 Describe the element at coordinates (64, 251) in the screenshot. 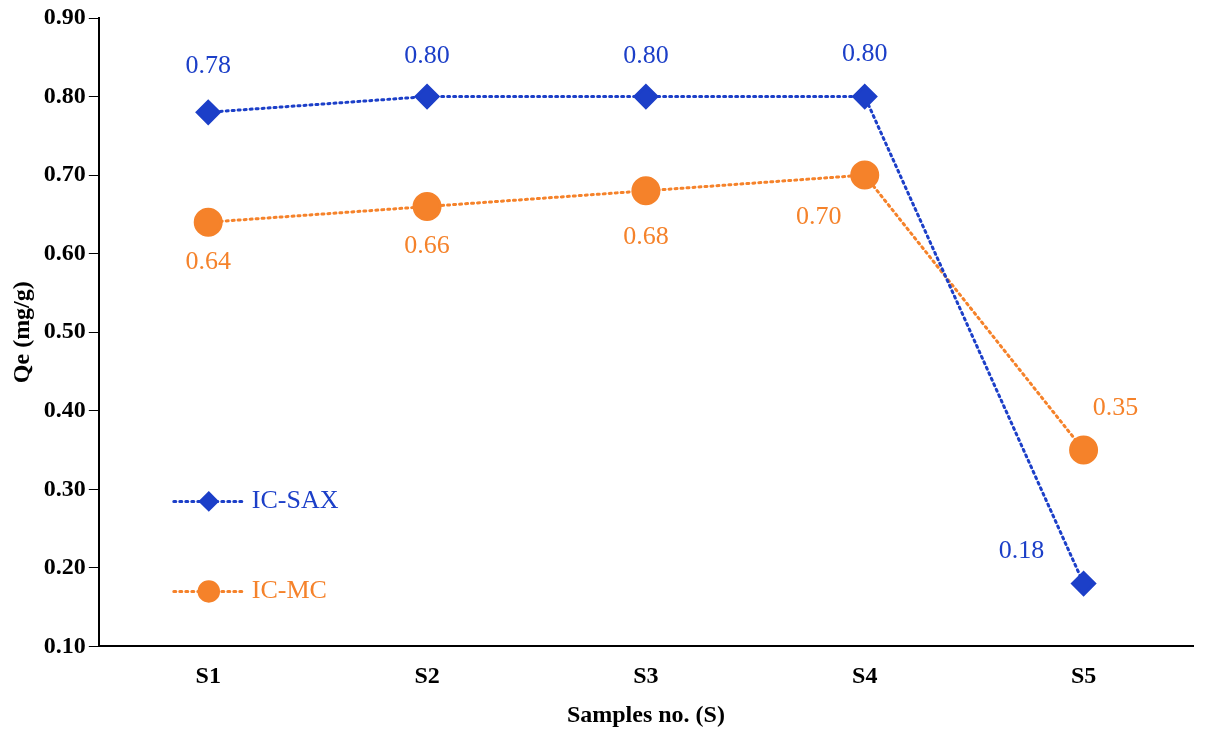

I see `y-tick-label: 0.60` at that location.